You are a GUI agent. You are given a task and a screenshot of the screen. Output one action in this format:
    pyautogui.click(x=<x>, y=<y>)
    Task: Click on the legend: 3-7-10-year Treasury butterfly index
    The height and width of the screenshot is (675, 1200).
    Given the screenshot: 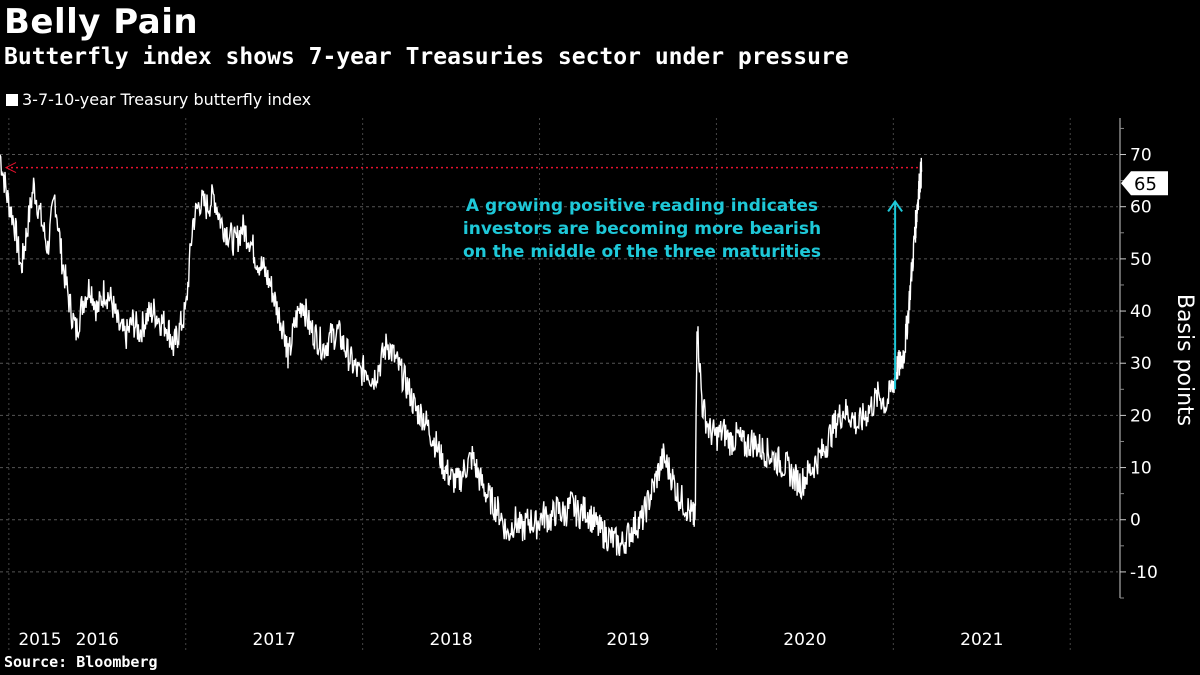 What is the action you would take?
    pyautogui.click(x=158, y=99)
    